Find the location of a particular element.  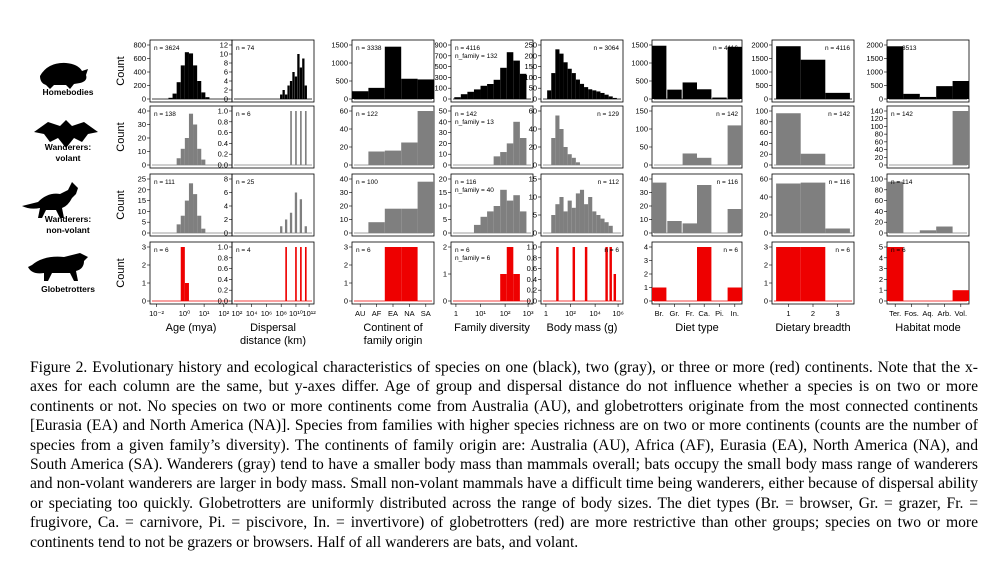

sample-size-label: n = 74 is located at coordinates (245, 48).